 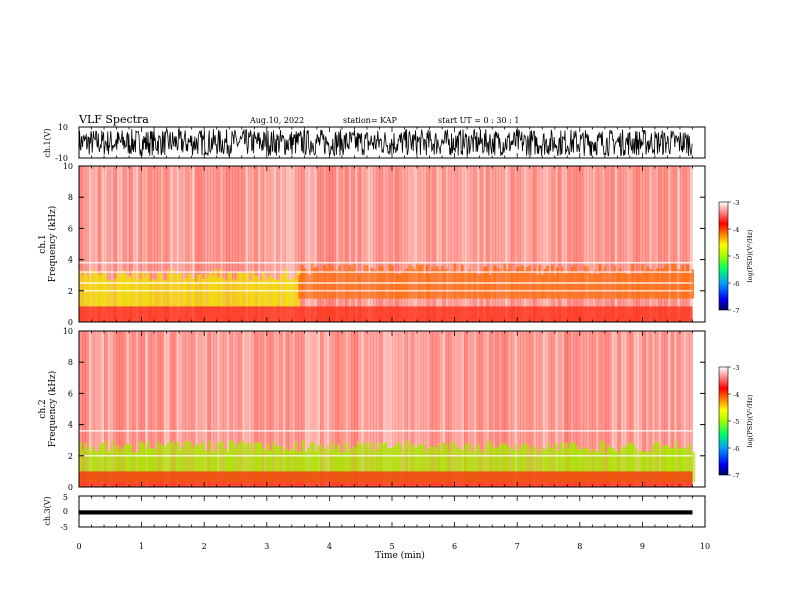 What do you see at coordinates (736, 422) in the screenshot?
I see `ch2-colorbar: -3 -4 -5 -6 -7 log(PSD)(V²/Hz)` at bounding box center [736, 422].